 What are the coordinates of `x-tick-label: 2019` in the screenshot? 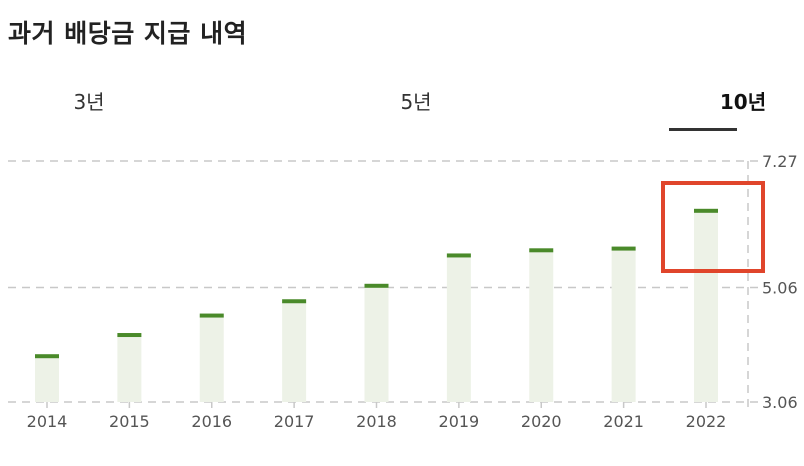 It's located at (459, 421).